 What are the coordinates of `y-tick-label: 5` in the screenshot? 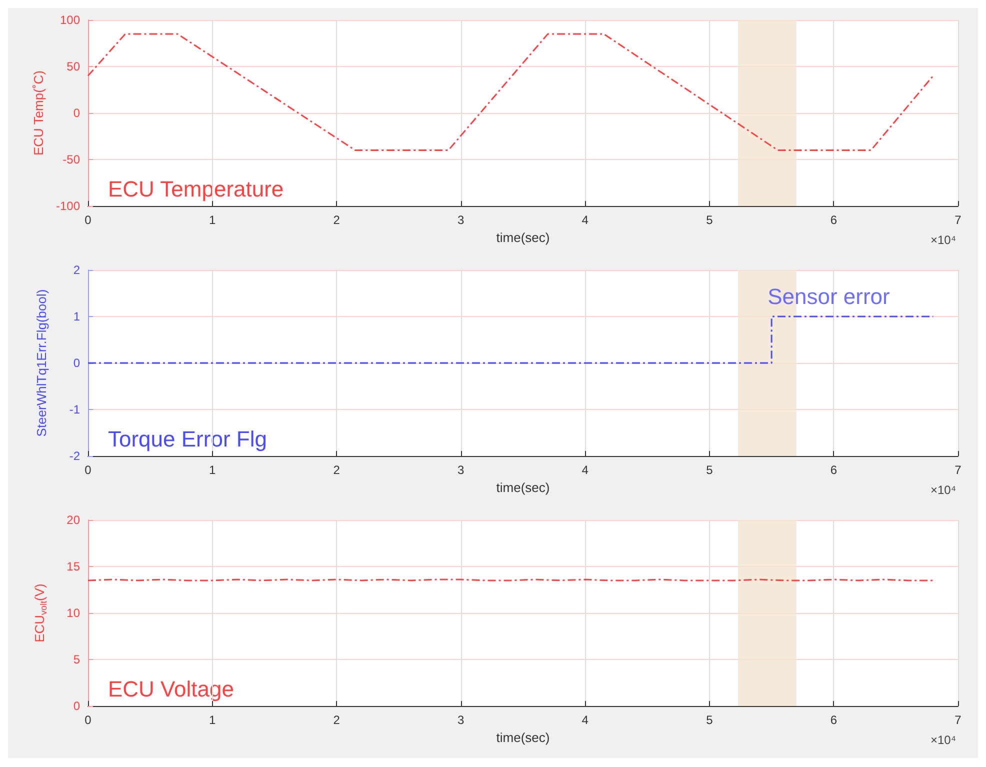 It's located at (76, 659).